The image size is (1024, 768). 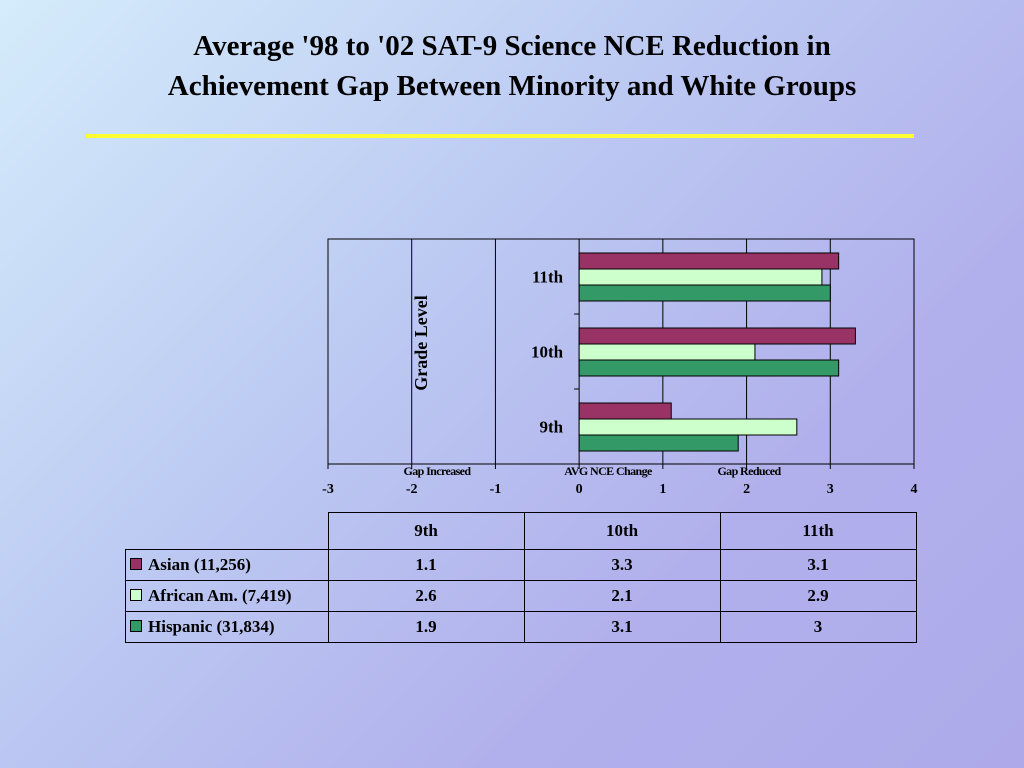 I want to click on data-table-row-label: Asian (11,256), so click(x=227, y=565).